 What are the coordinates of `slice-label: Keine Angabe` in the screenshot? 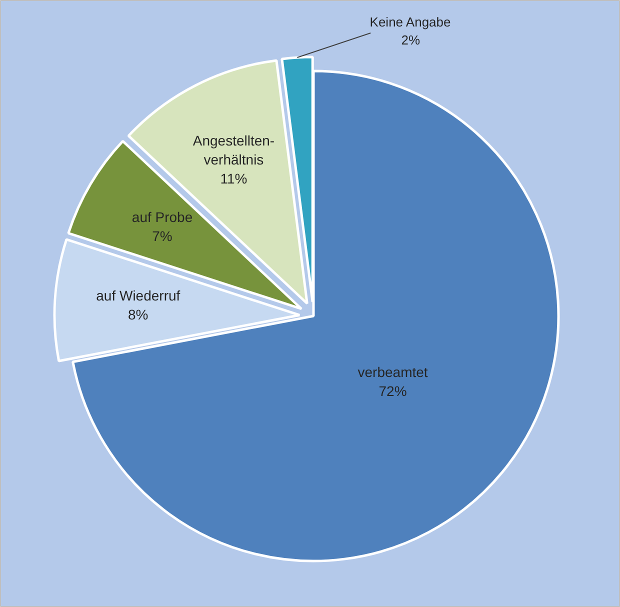 It's located at (410, 22).